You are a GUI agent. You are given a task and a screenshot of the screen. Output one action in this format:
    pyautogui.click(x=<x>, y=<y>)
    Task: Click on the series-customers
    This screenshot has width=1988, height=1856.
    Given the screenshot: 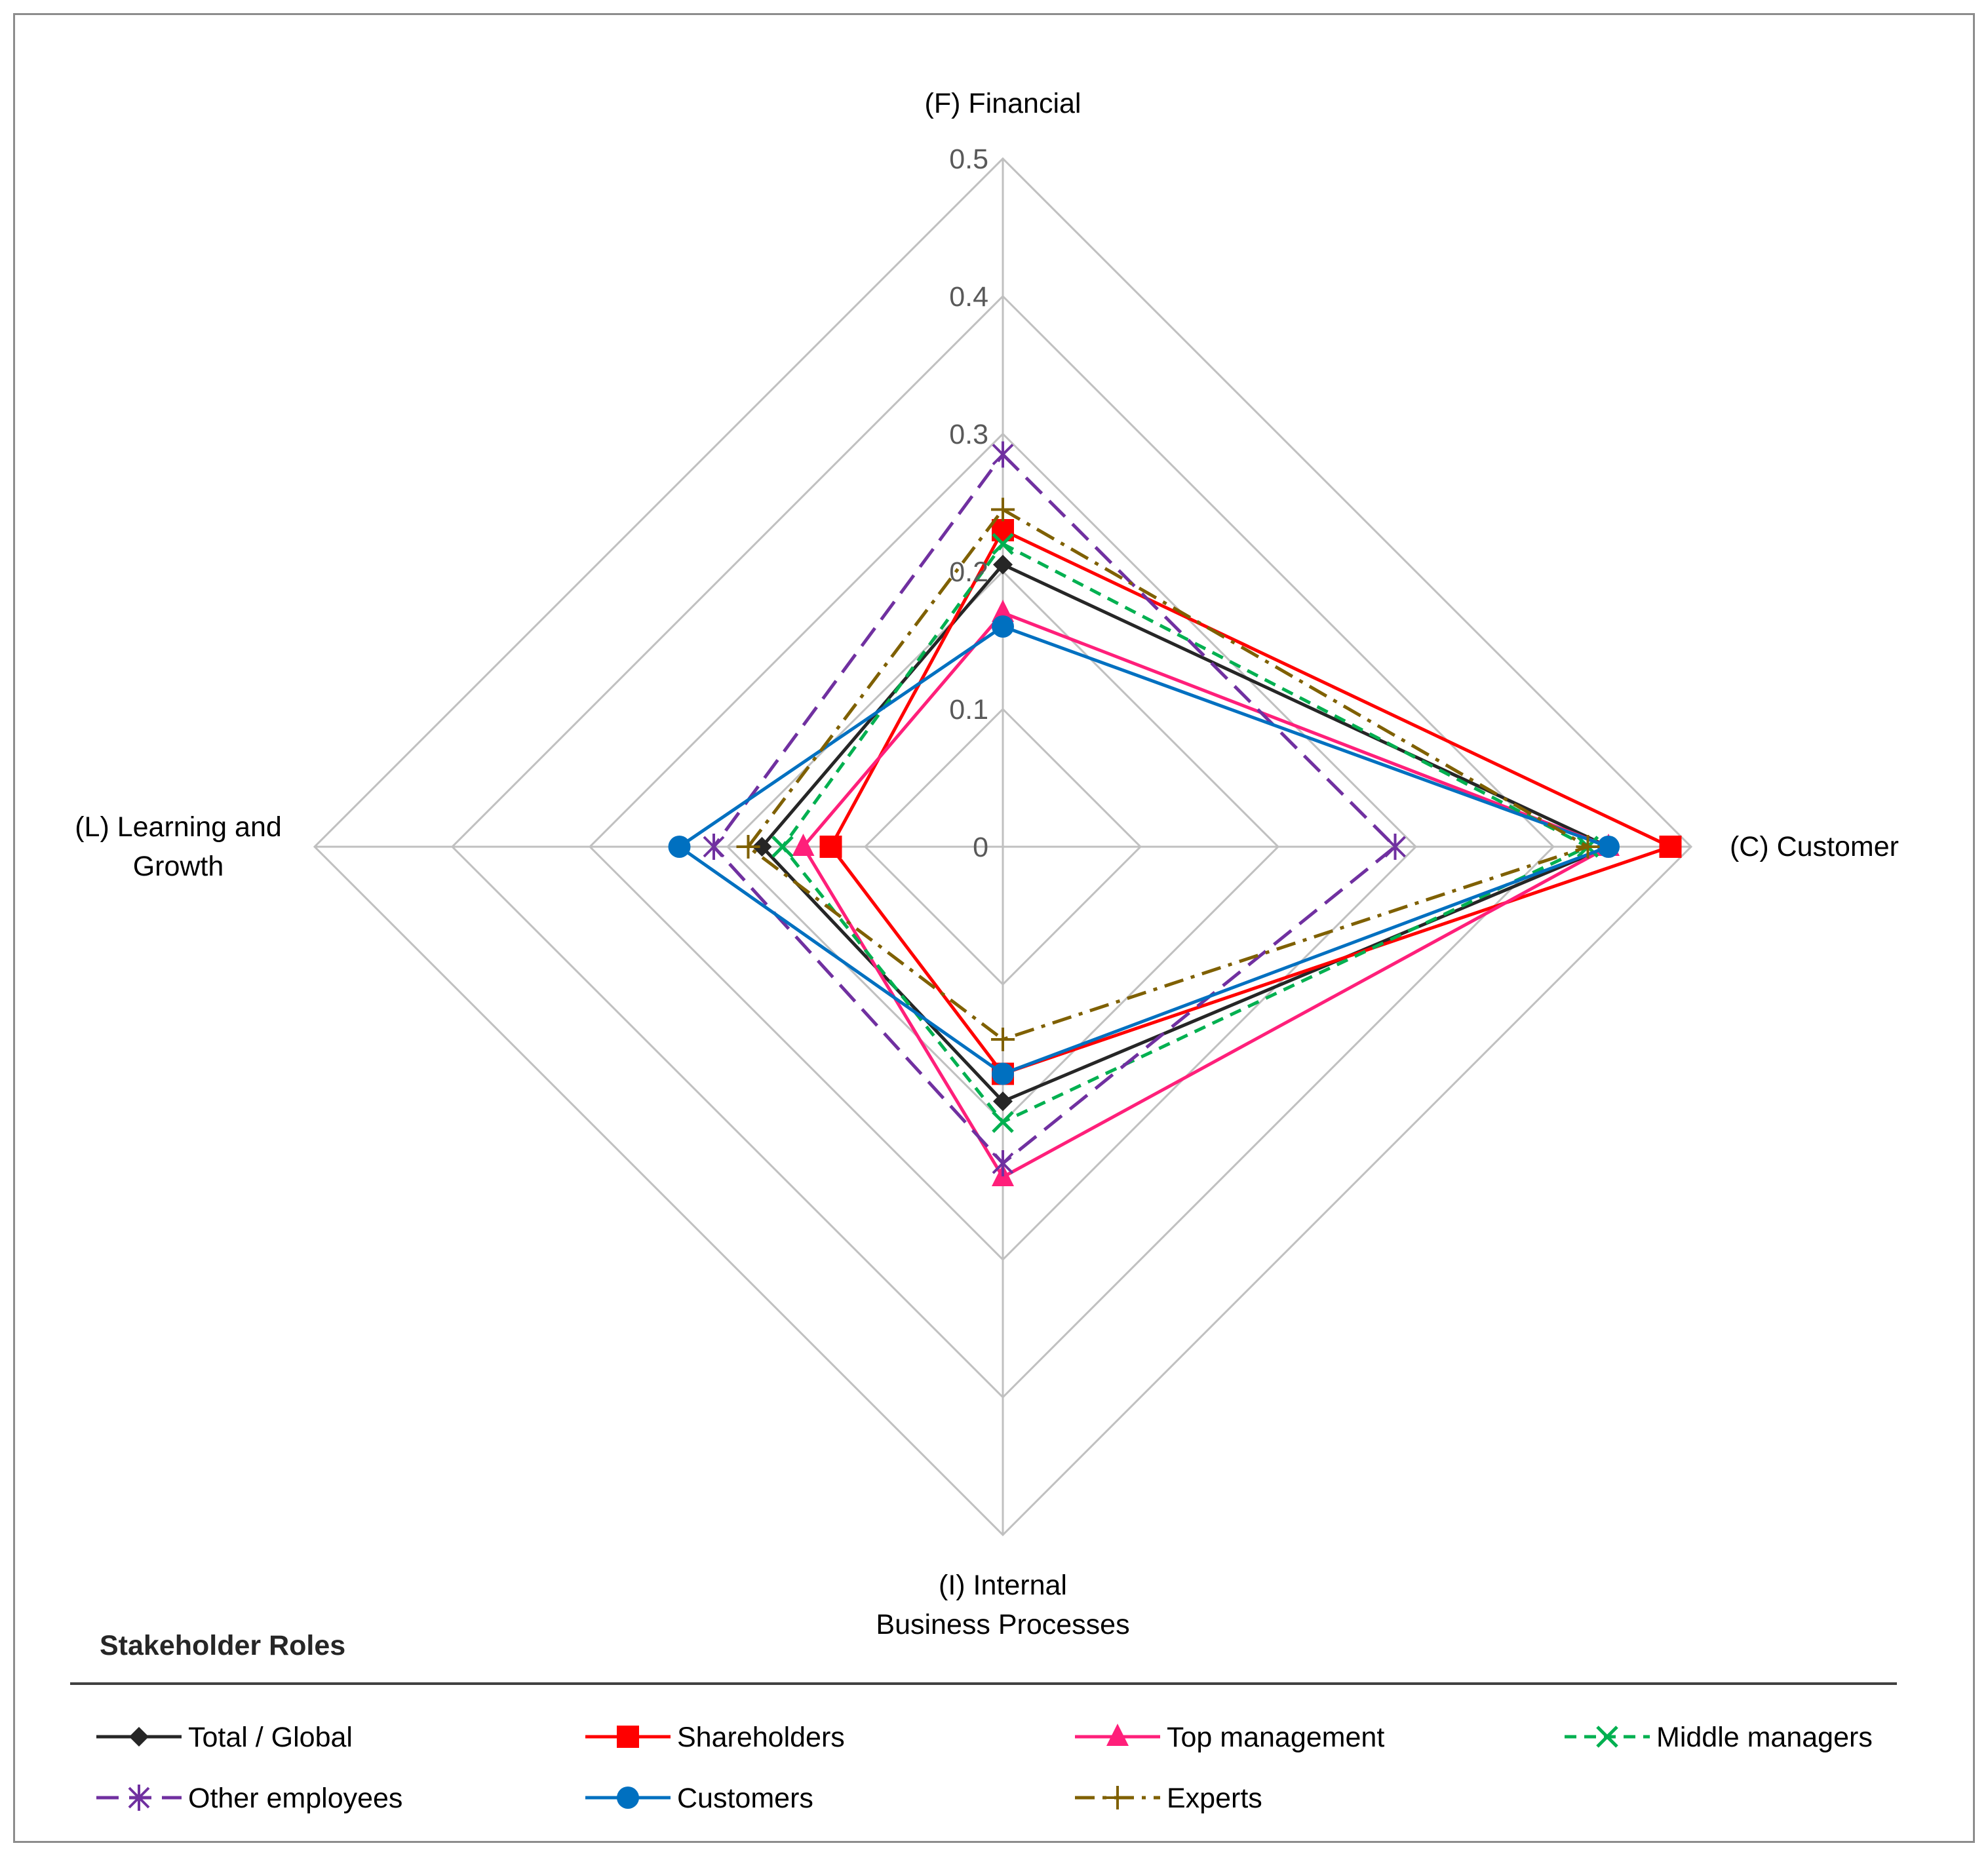 What is the action you would take?
    pyautogui.click(x=1144, y=850)
    